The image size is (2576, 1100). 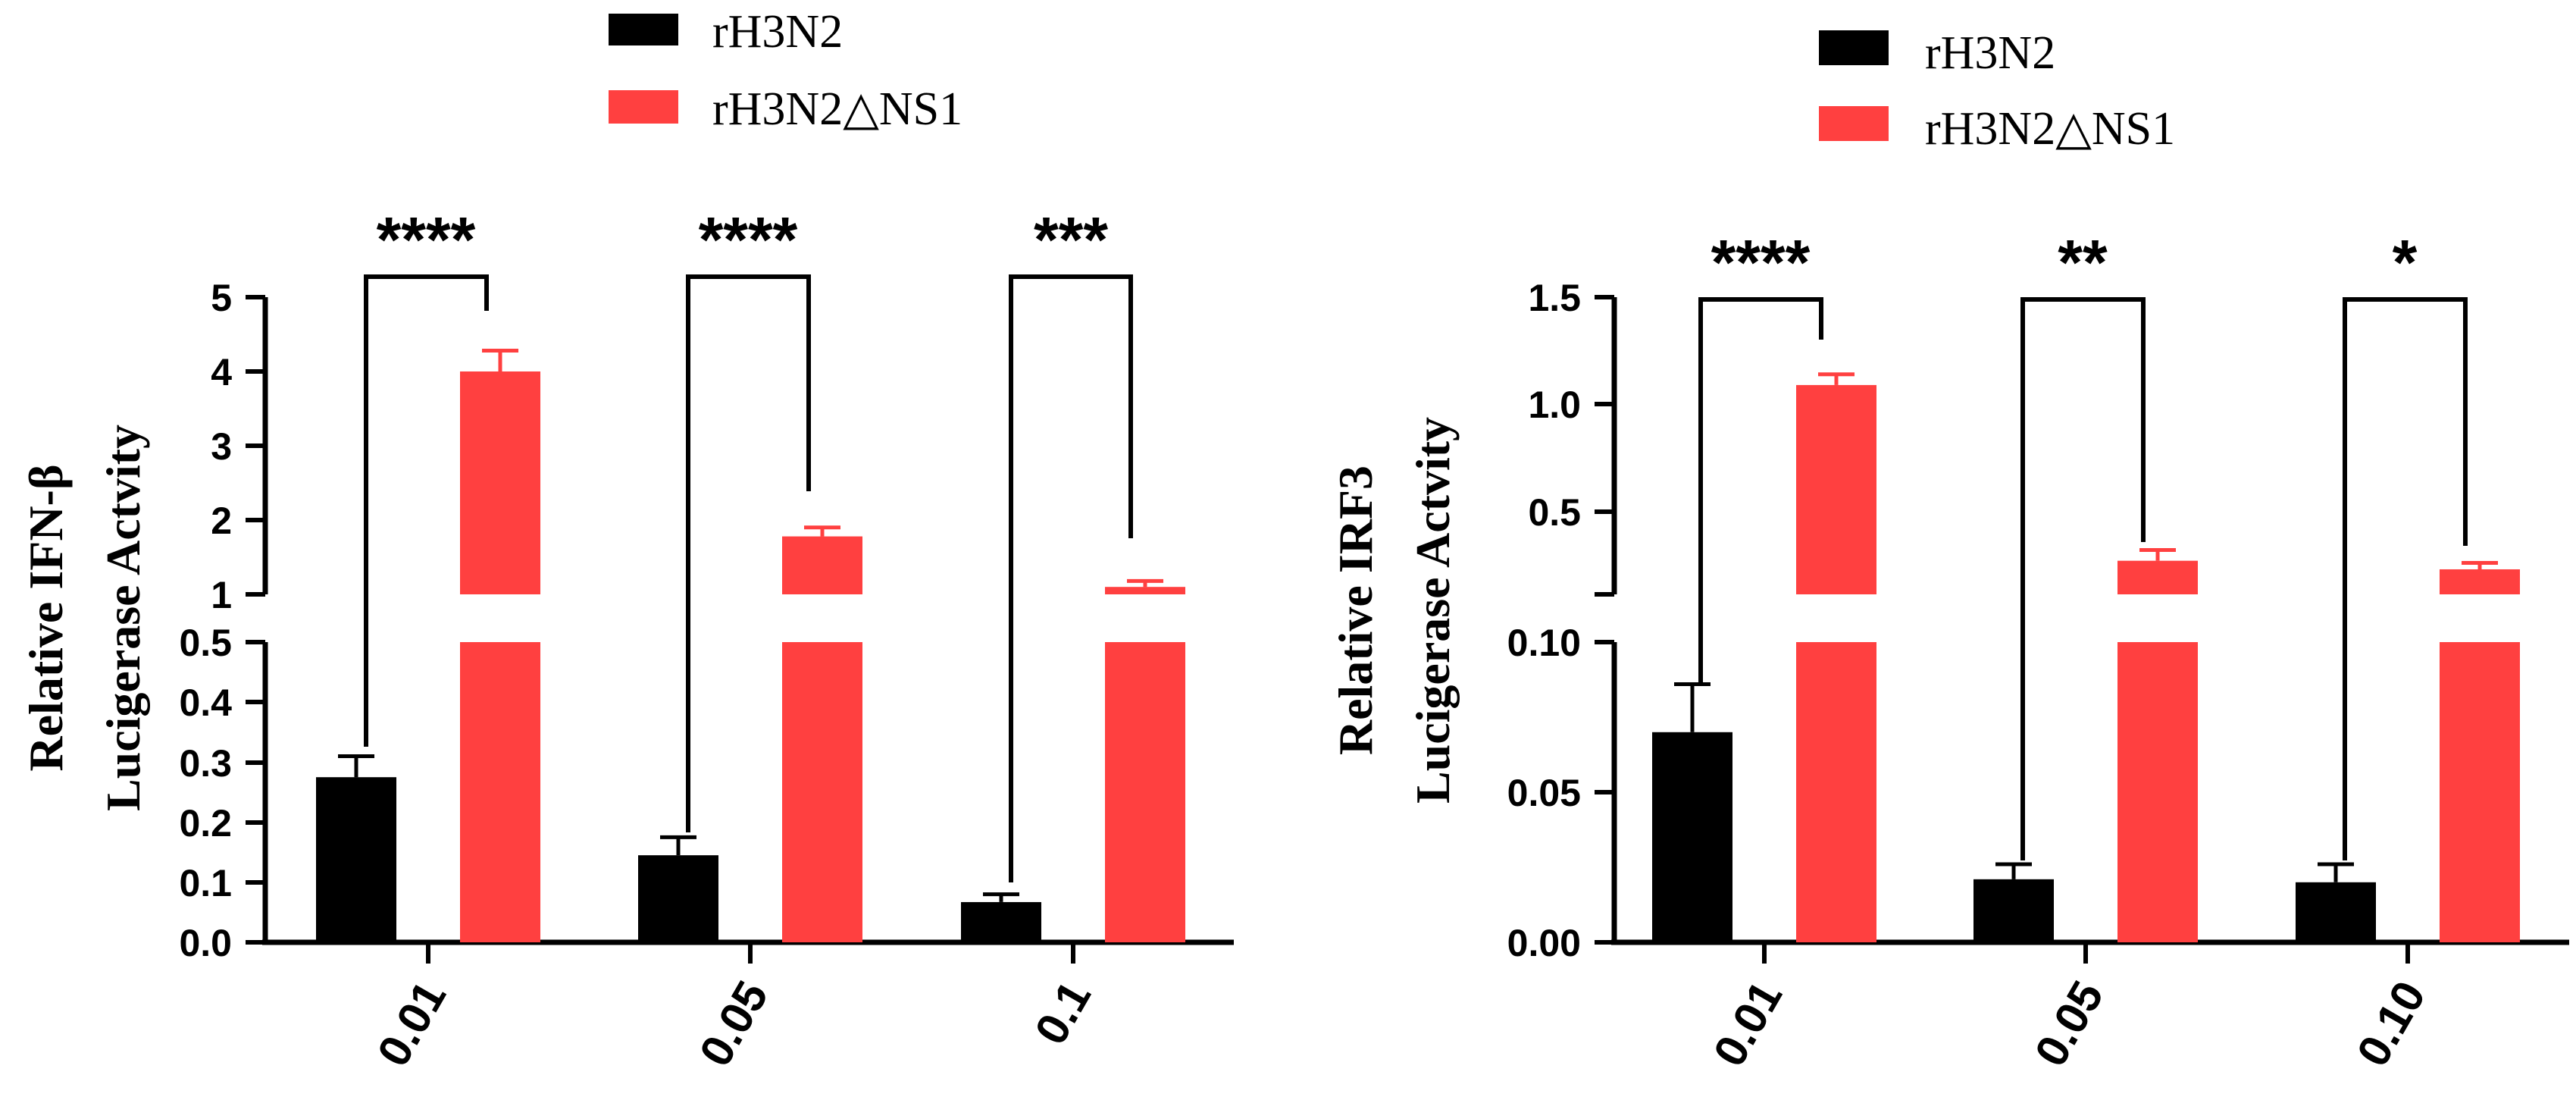 I want to click on chart-1-error-bar-rh3n2-0.01, so click(x=356, y=766).